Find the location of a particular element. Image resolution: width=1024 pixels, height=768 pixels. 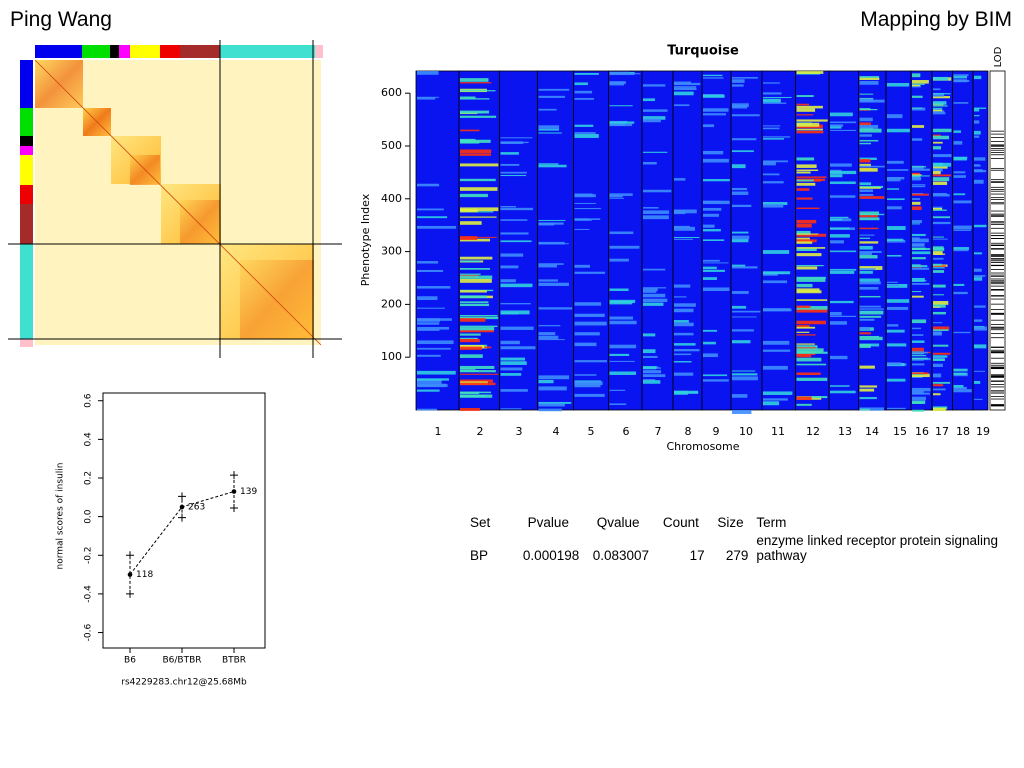

y-tick-label: -0.4 is located at coordinates (89, 594).